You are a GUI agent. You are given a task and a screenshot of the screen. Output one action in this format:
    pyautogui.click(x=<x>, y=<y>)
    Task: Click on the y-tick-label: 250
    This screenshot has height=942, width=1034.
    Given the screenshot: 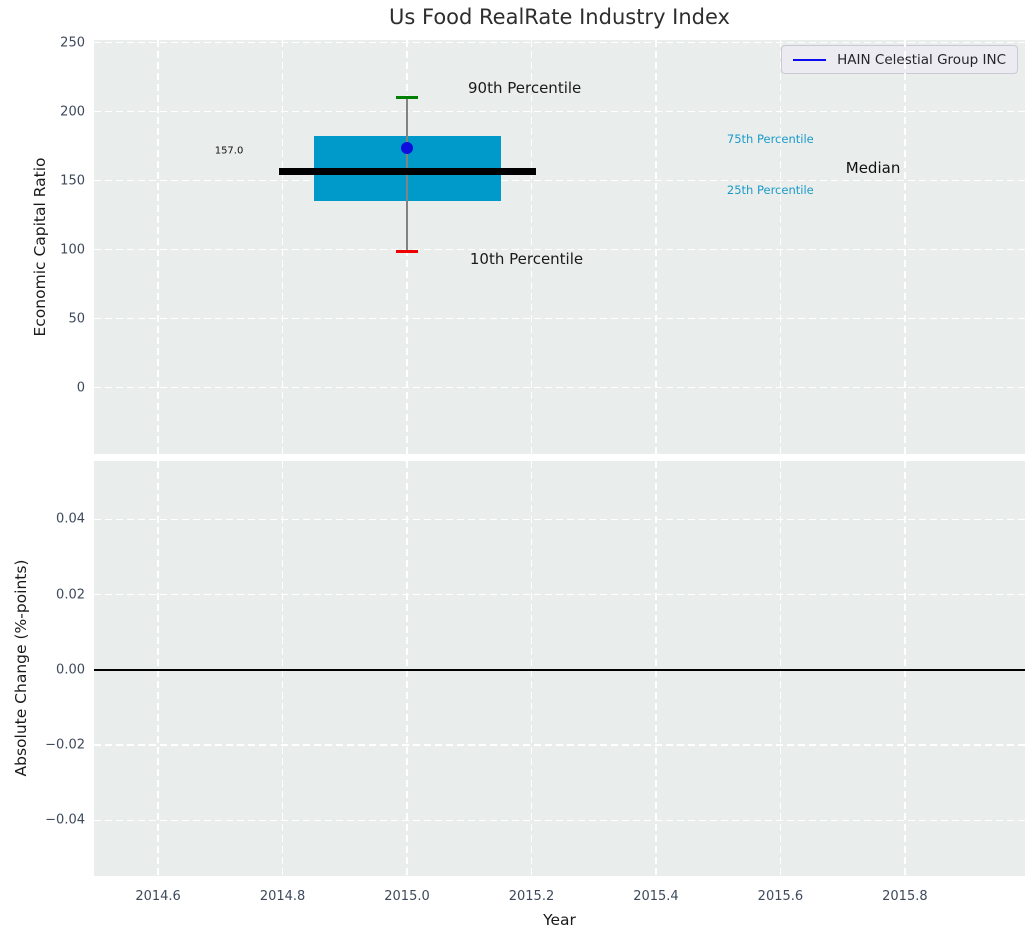 What is the action you would take?
    pyautogui.click(x=72, y=43)
    